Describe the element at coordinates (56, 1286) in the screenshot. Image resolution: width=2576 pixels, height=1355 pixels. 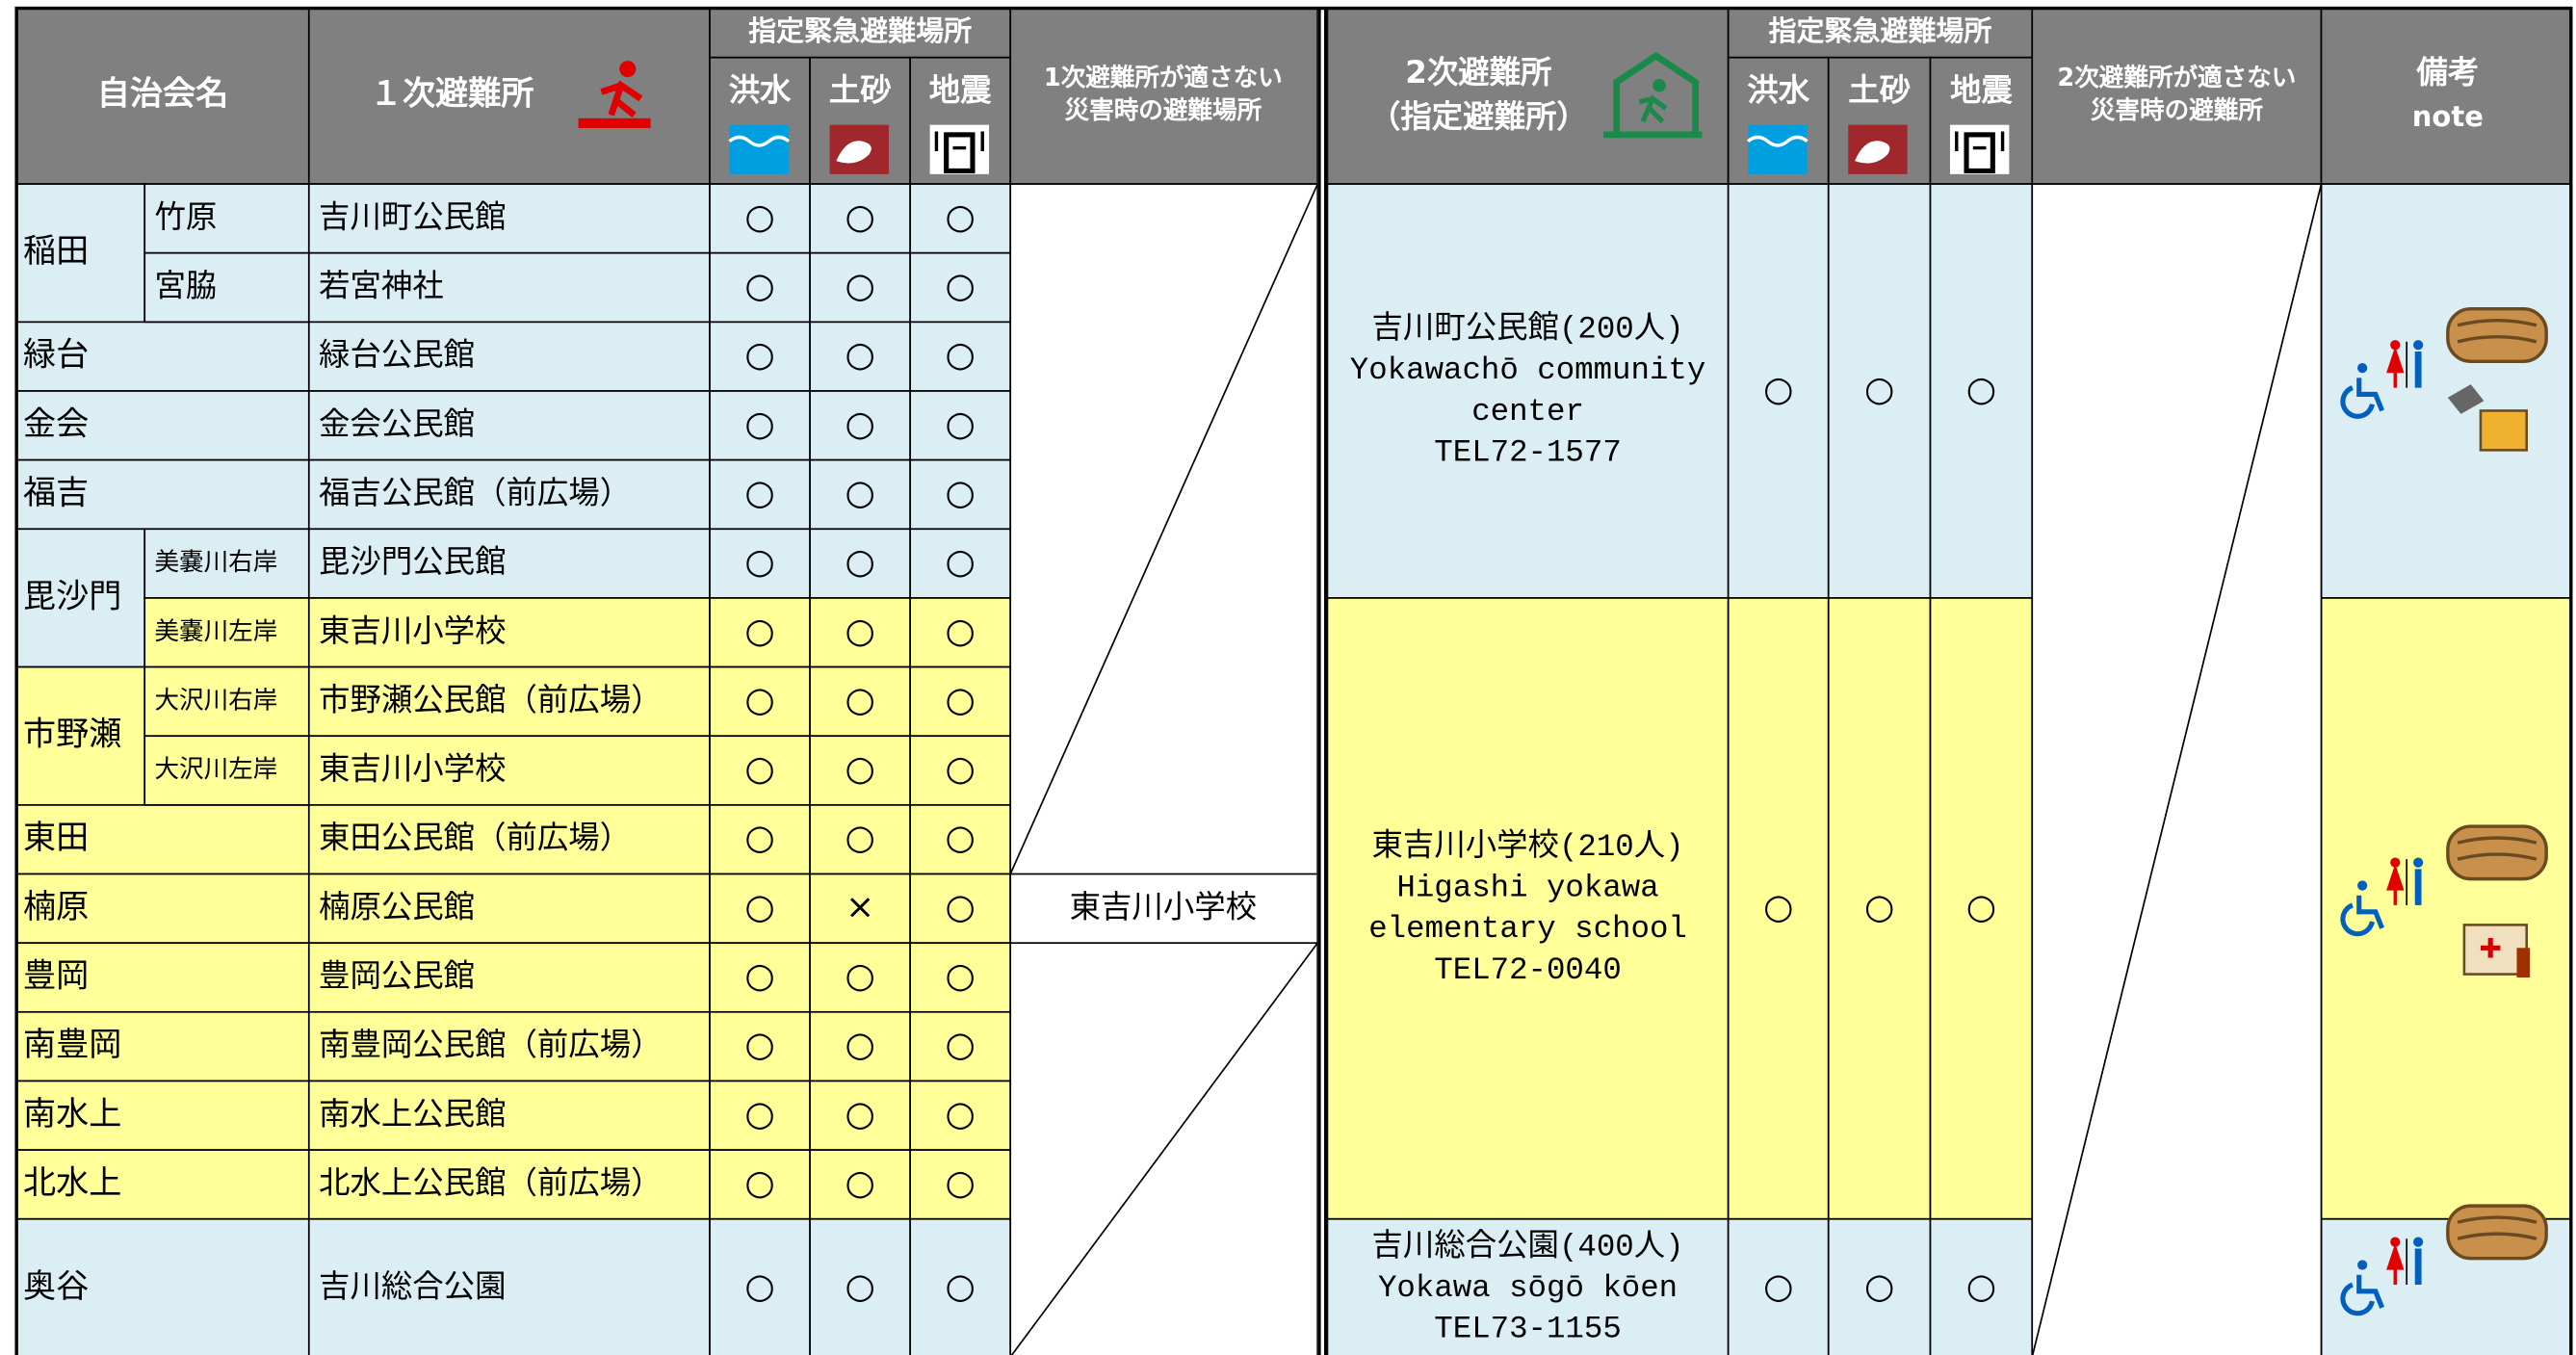
I see `group-name: 奥谷` at that location.